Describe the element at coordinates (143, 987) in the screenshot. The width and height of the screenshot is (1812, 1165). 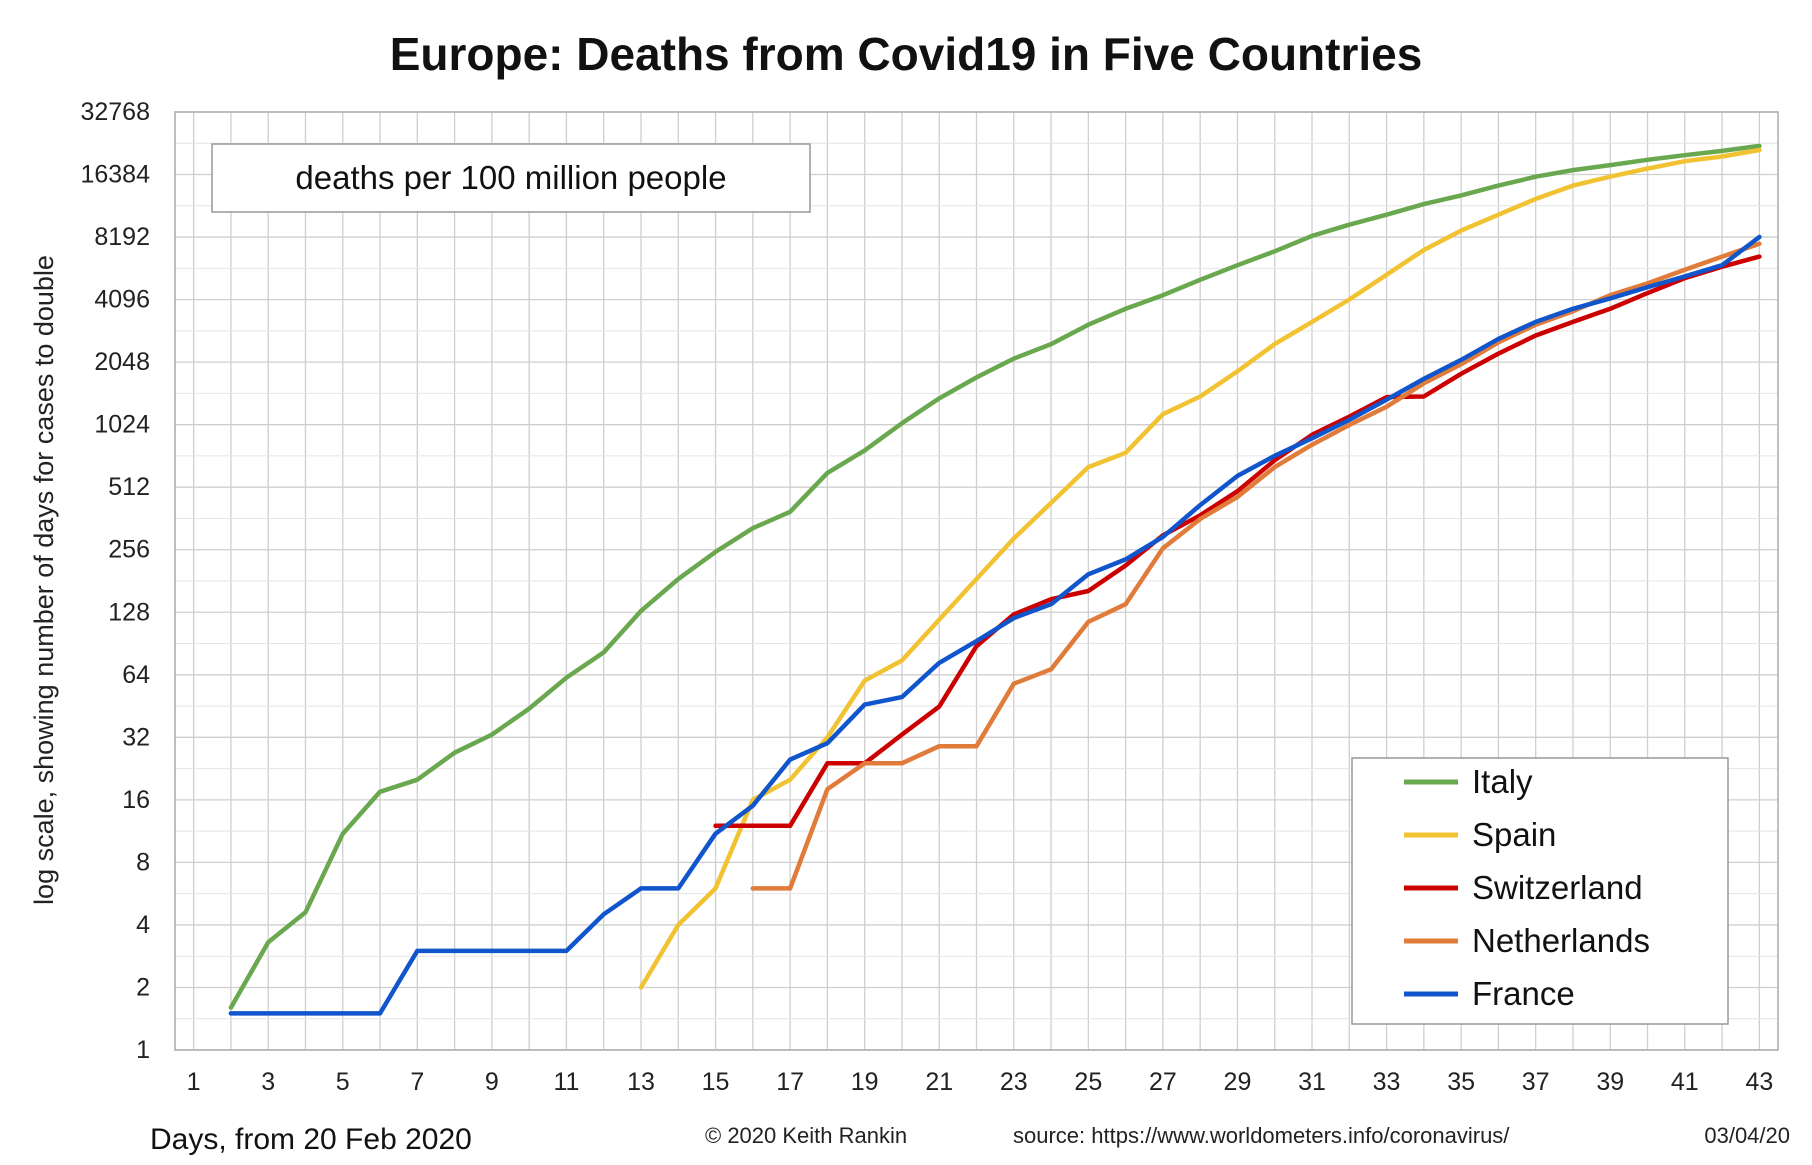
I see `y-tick-label: 2` at that location.